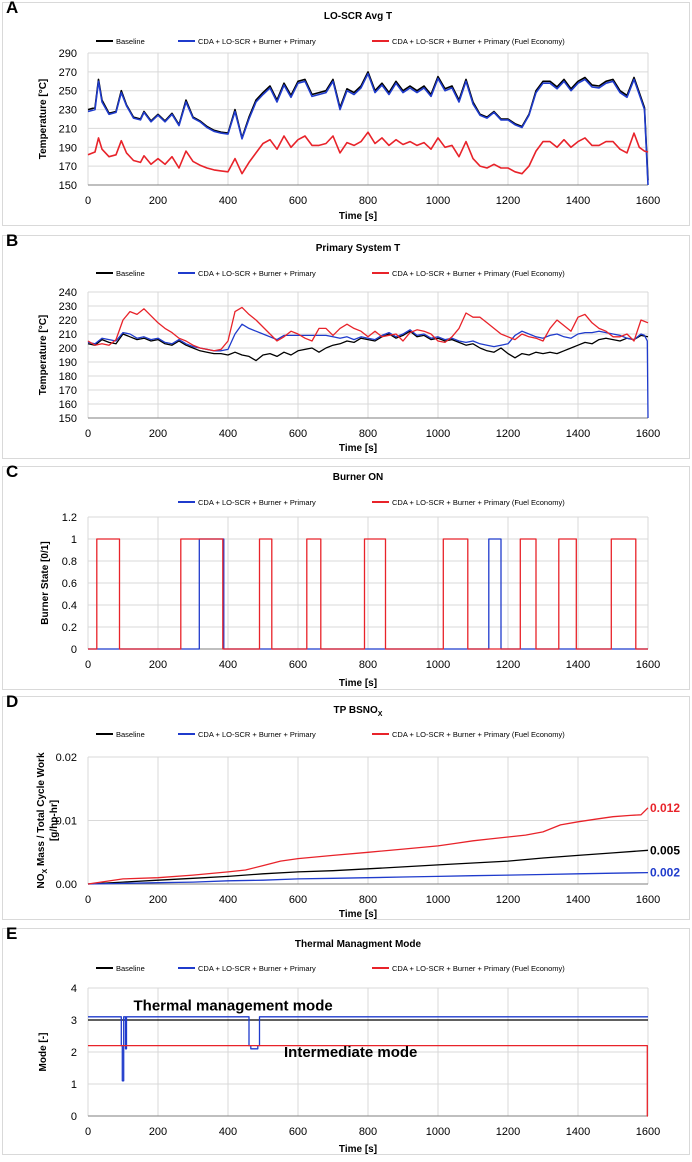  What do you see at coordinates (358, 16) in the screenshot?
I see `chart-title: LO-SCR Avg T` at bounding box center [358, 16].